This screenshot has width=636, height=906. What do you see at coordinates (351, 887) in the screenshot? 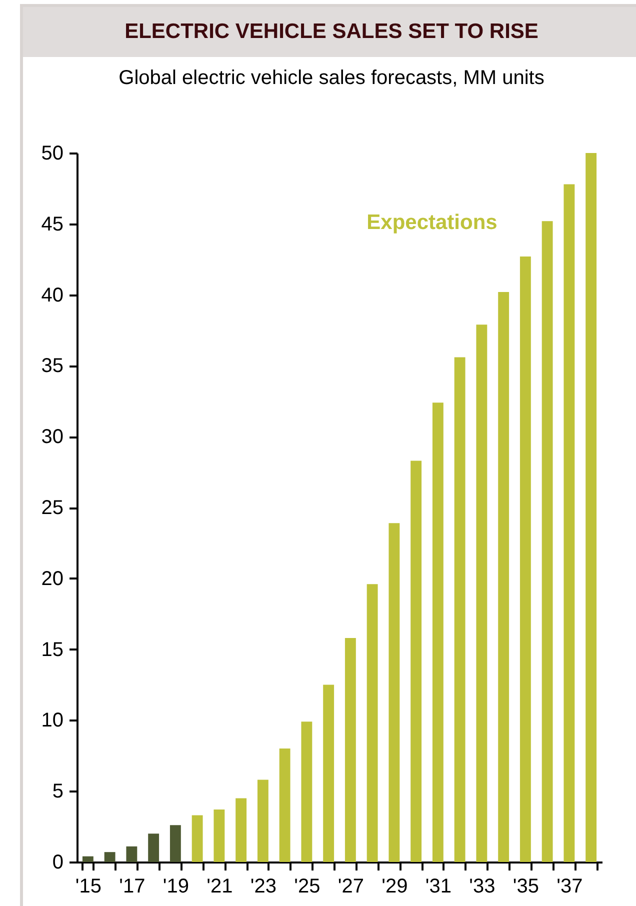
I see `x-tick-label: '27` at bounding box center [351, 887].